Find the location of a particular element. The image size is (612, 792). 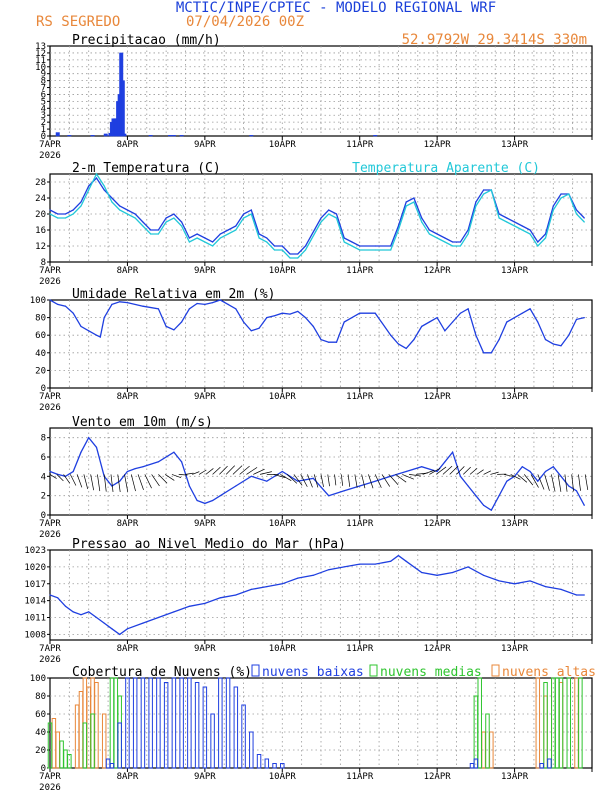

y-tick-label: 1008 is located at coordinates (35, 635).